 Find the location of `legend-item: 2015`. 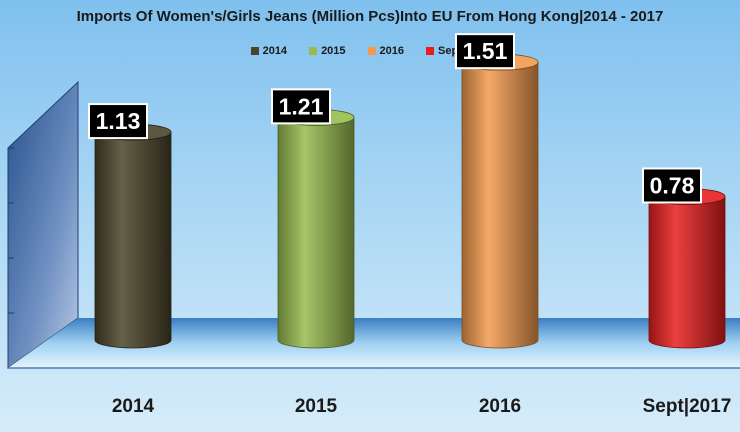

legend-item: 2015 is located at coordinates (327, 51).